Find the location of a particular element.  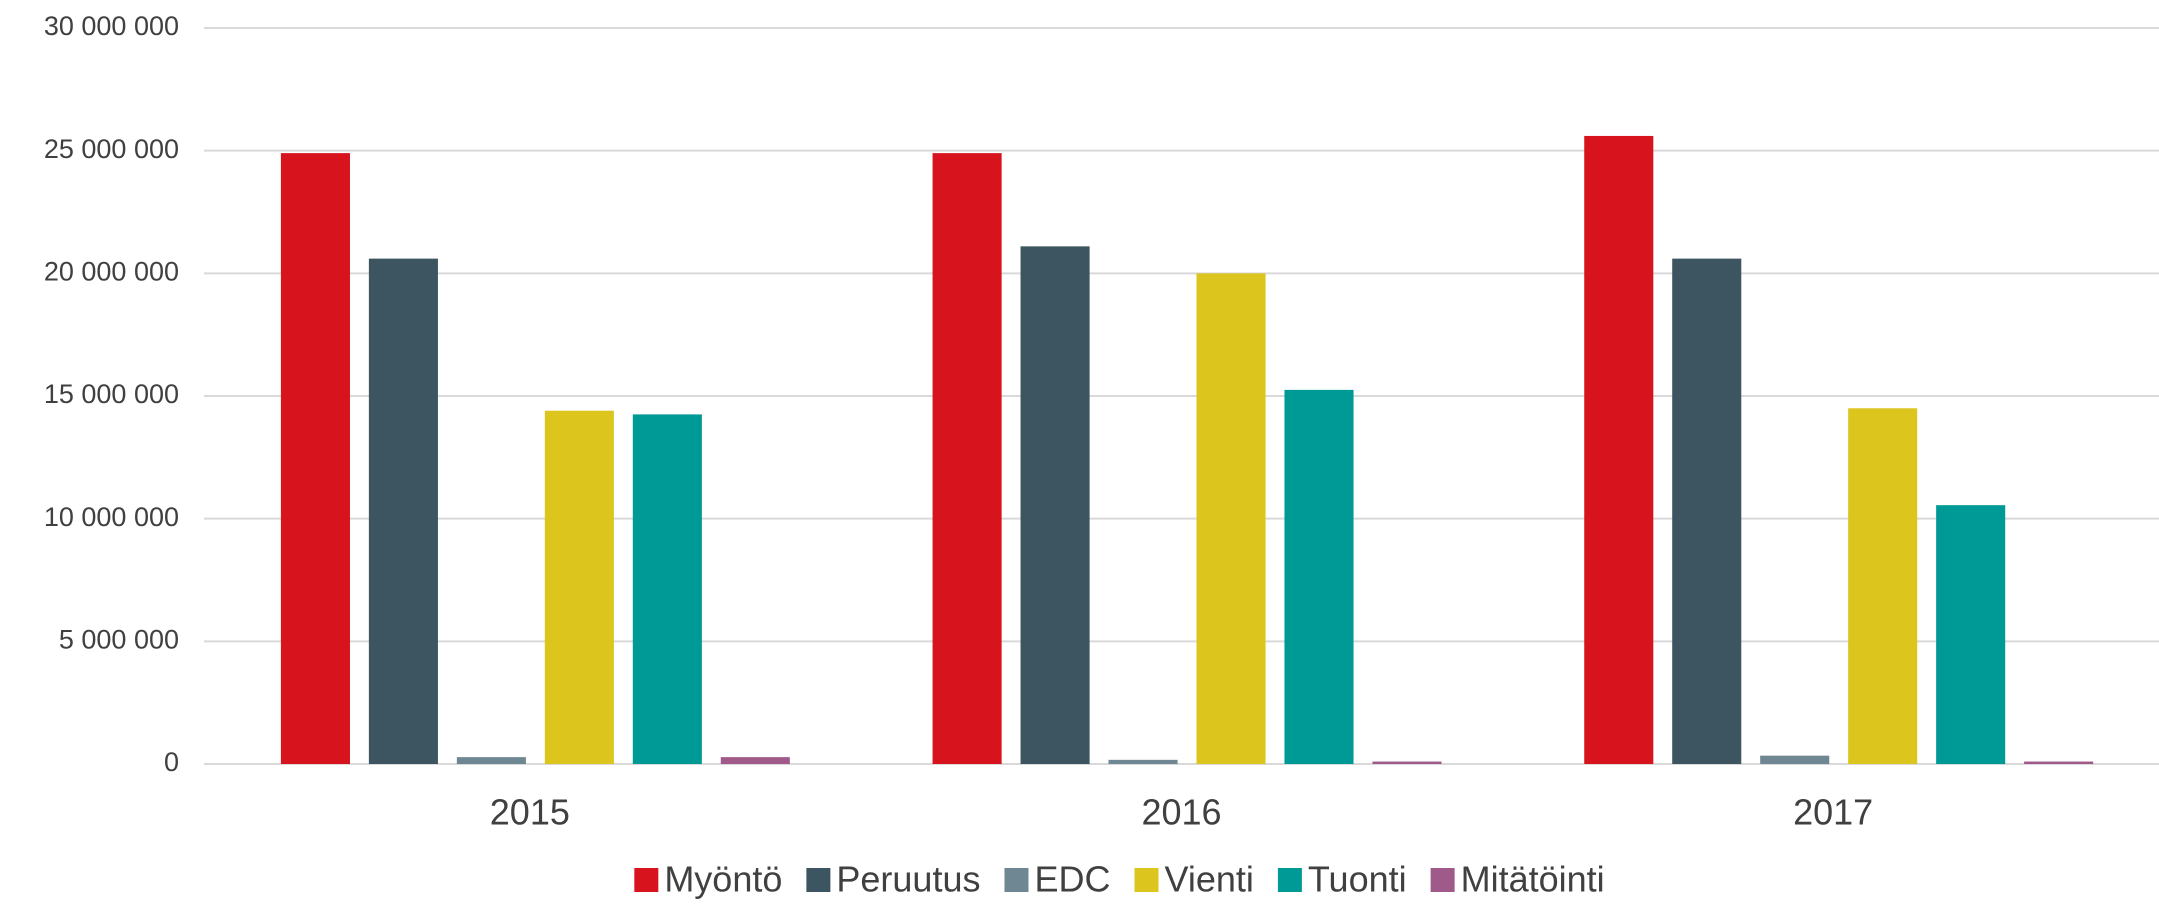

y-tick-label: 0 is located at coordinates (171, 762).